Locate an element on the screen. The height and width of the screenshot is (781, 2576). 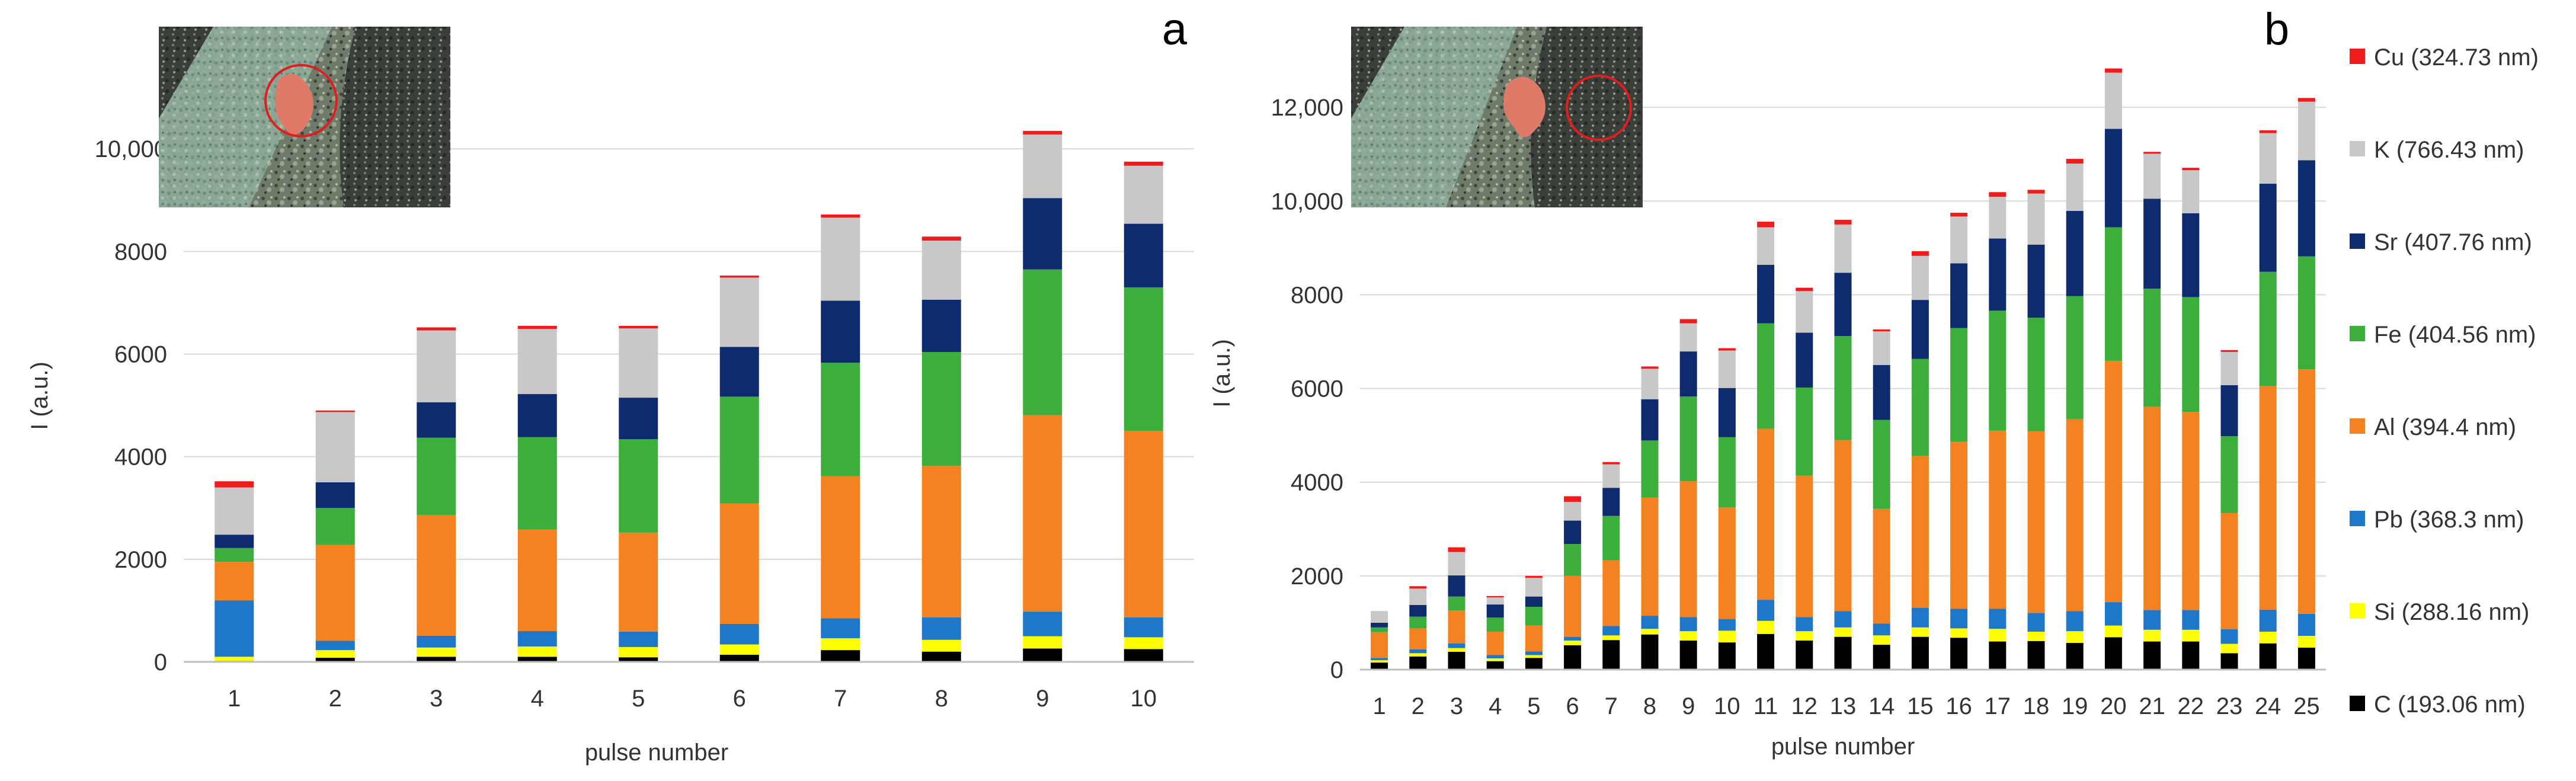
x-tick-label: 15 is located at coordinates (1920, 706).